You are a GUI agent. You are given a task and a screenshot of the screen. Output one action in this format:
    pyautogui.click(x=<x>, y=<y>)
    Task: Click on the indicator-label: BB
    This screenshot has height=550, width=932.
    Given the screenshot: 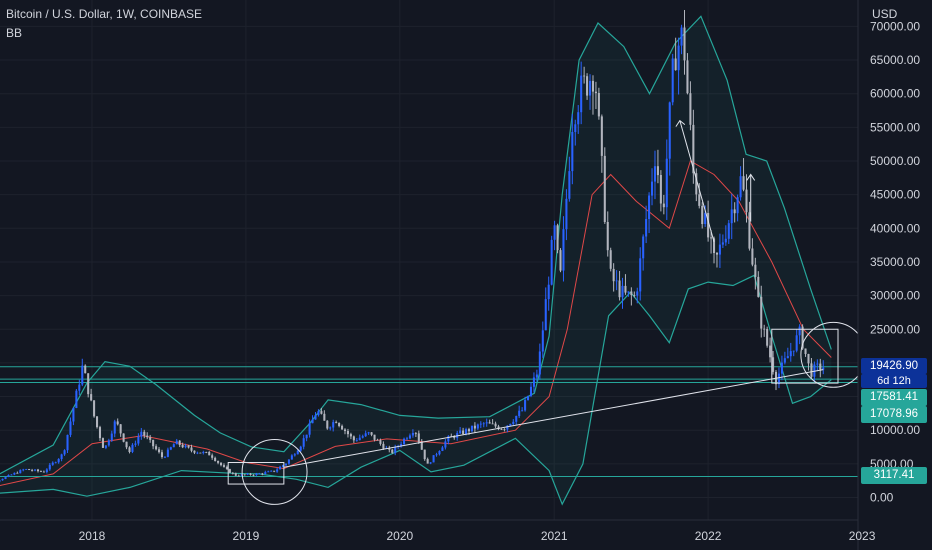 What is the action you would take?
    pyautogui.click(x=14, y=33)
    